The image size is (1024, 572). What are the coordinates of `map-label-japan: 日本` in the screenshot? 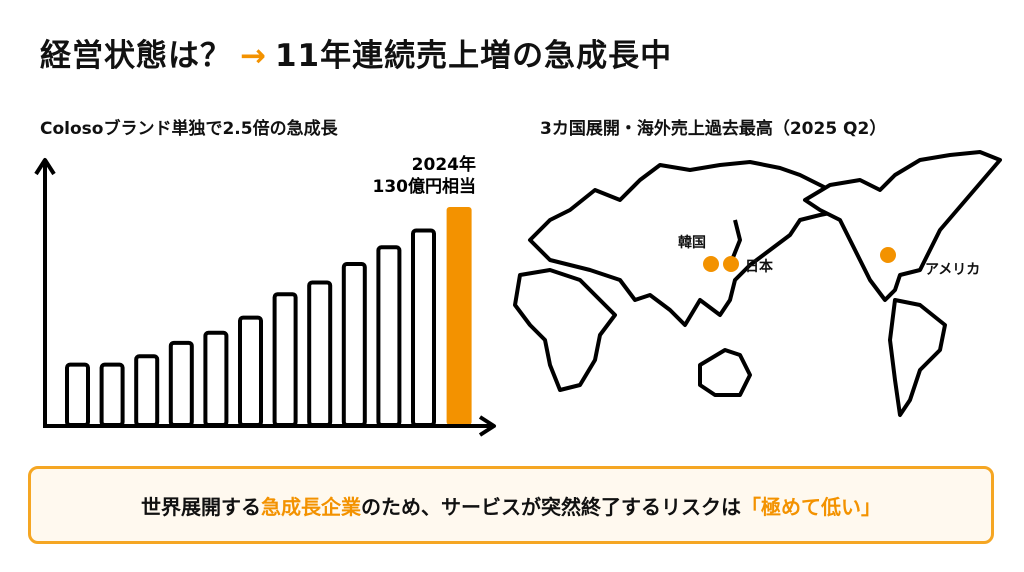 It's located at (759, 267).